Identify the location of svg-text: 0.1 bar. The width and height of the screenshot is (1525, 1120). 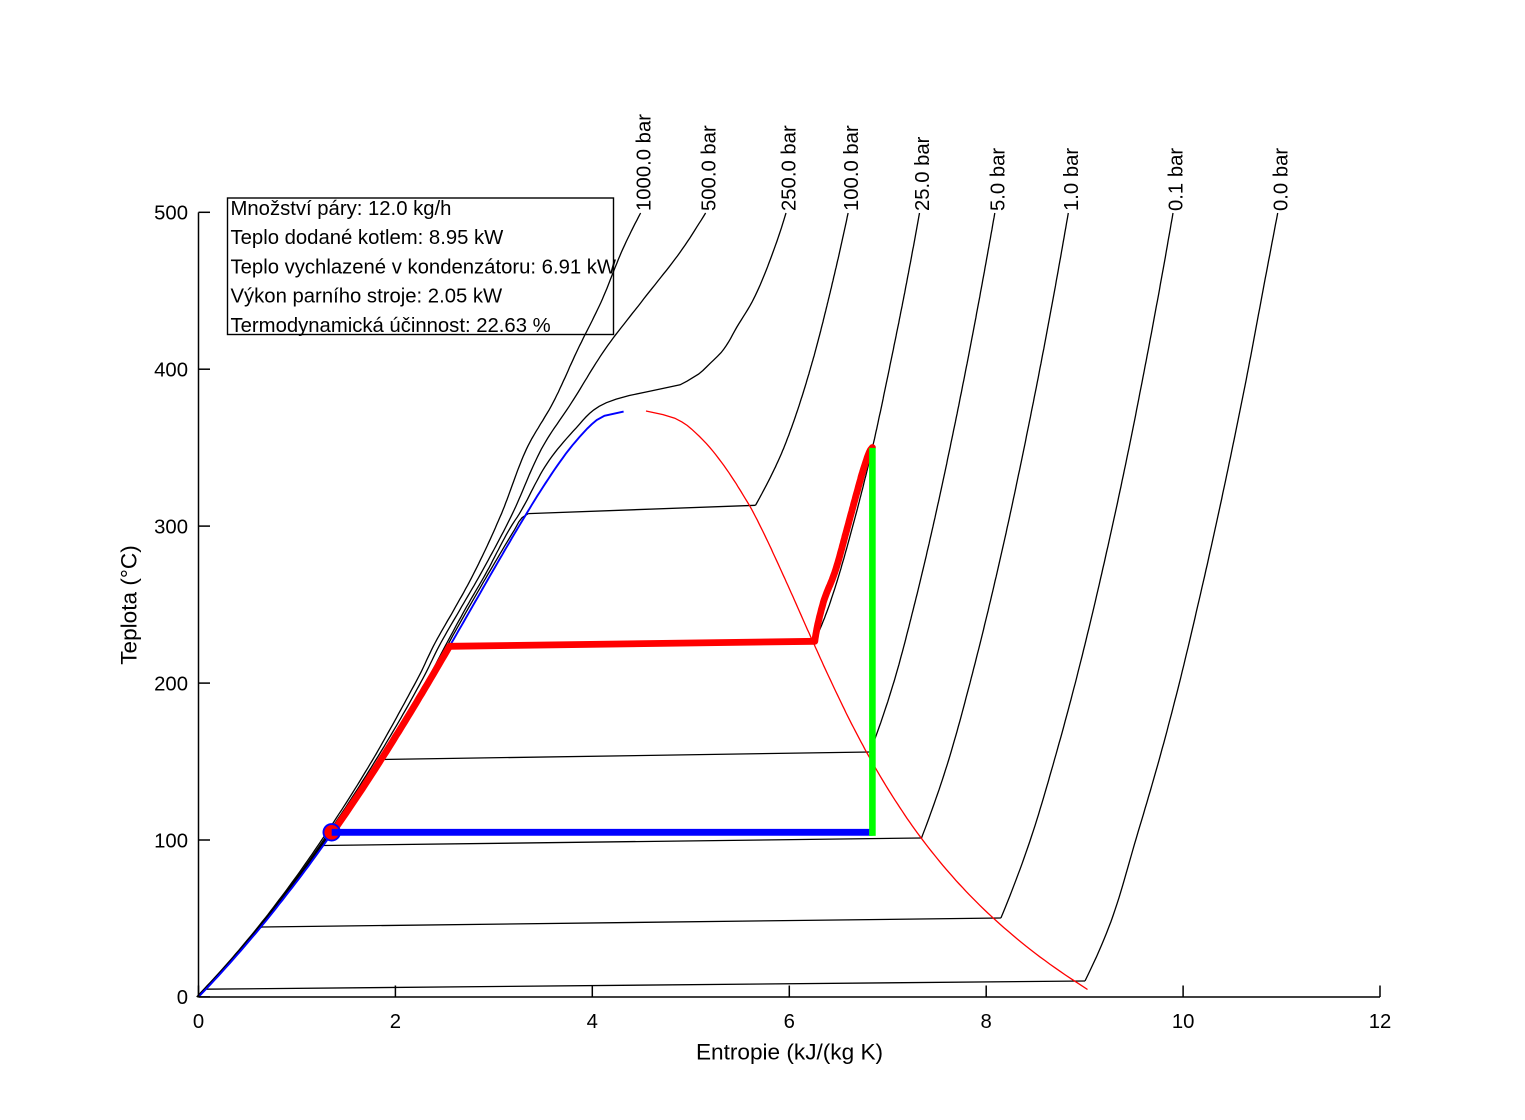
(1177, 179).